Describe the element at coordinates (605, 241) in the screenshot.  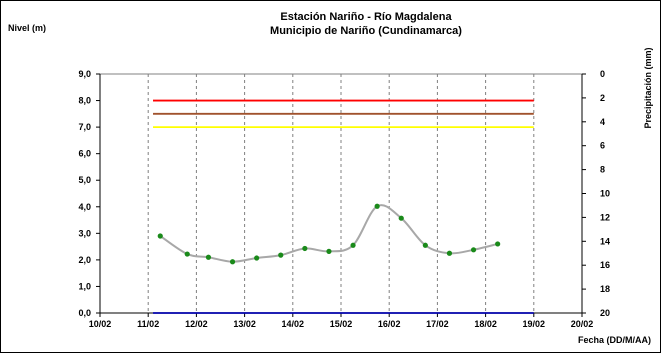
I see `y2-tick-label: 14` at that location.